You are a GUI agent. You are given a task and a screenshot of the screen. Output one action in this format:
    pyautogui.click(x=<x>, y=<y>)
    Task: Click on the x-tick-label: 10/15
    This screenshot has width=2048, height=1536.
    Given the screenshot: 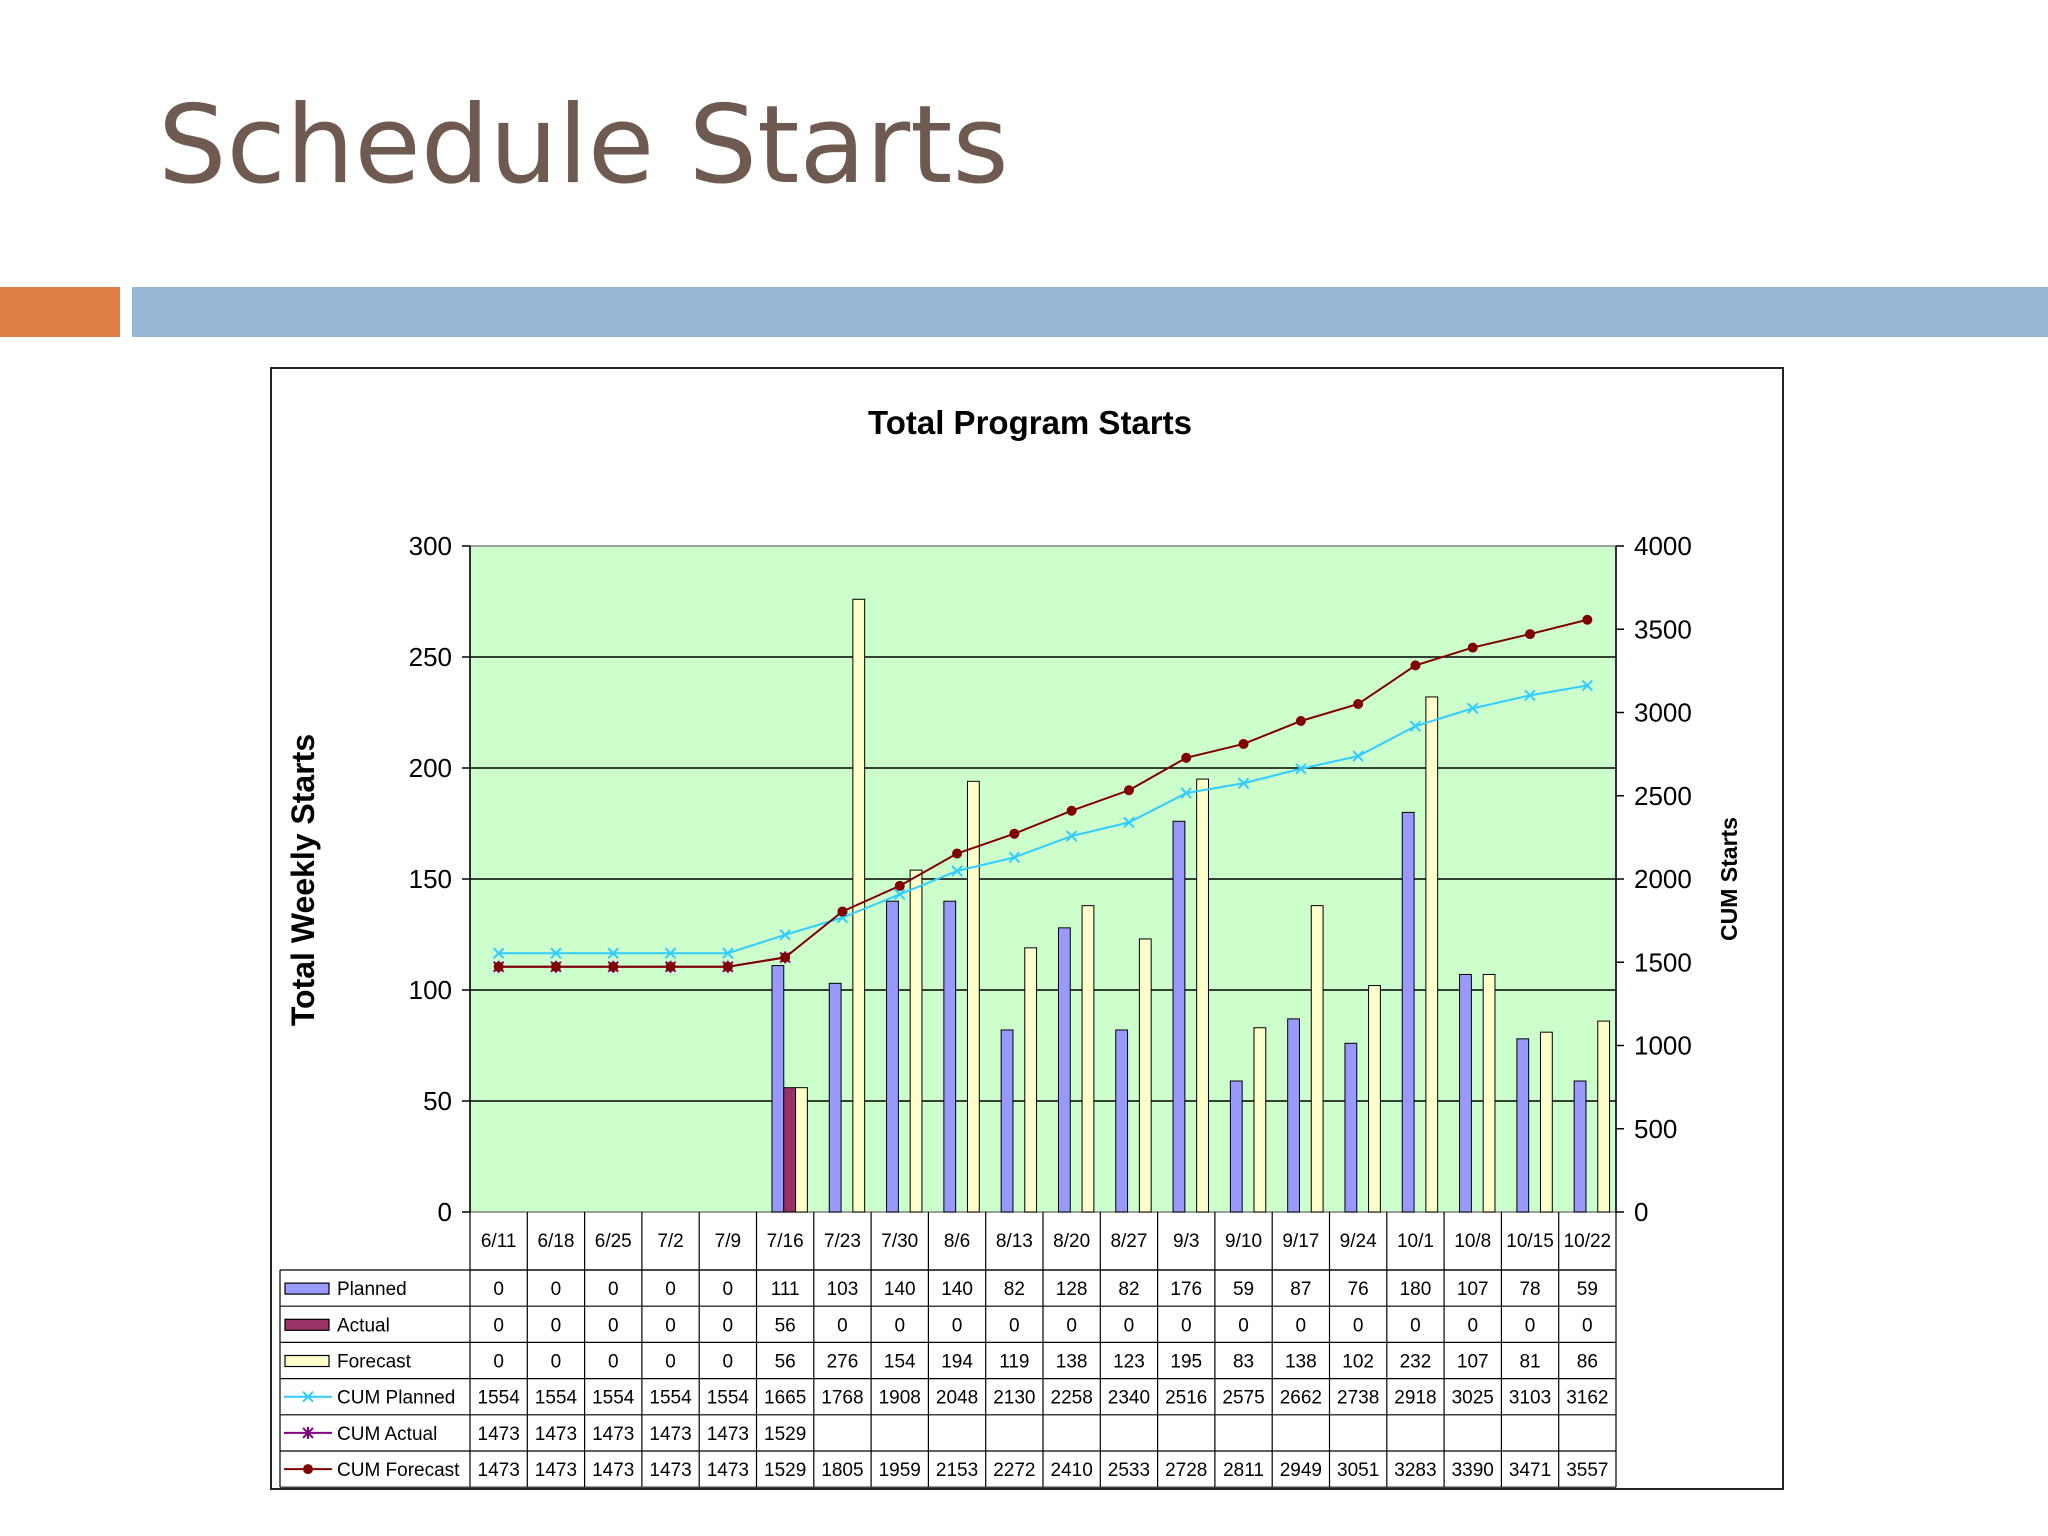 What is the action you would take?
    pyautogui.click(x=1530, y=1241)
    